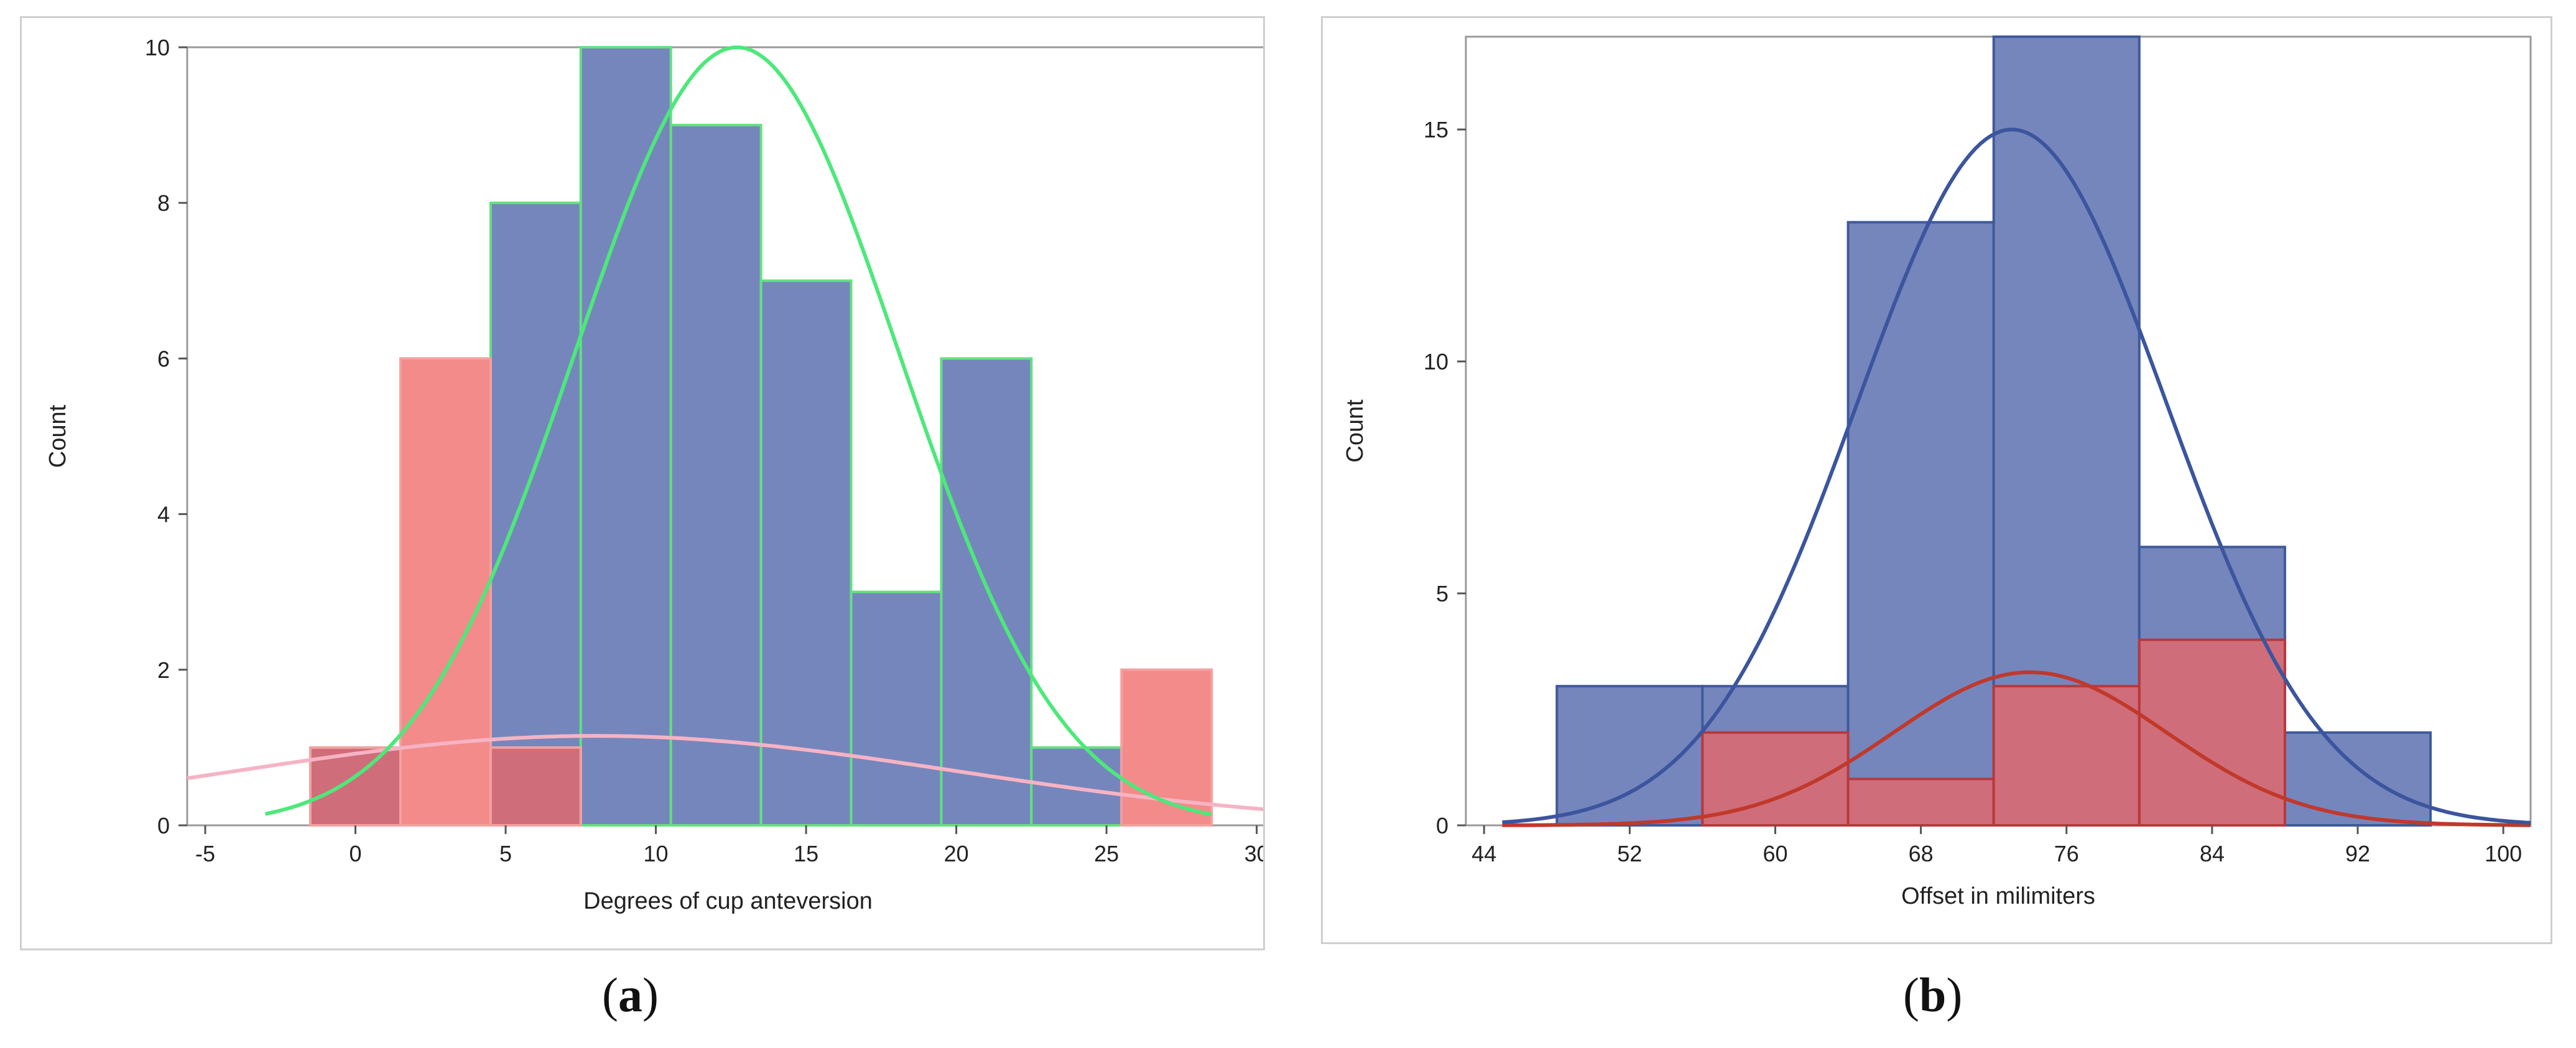 This screenshot has width=2576, height=1048. I want to click on x-axis-label: Offset in milimiters, so click(1998, 896).